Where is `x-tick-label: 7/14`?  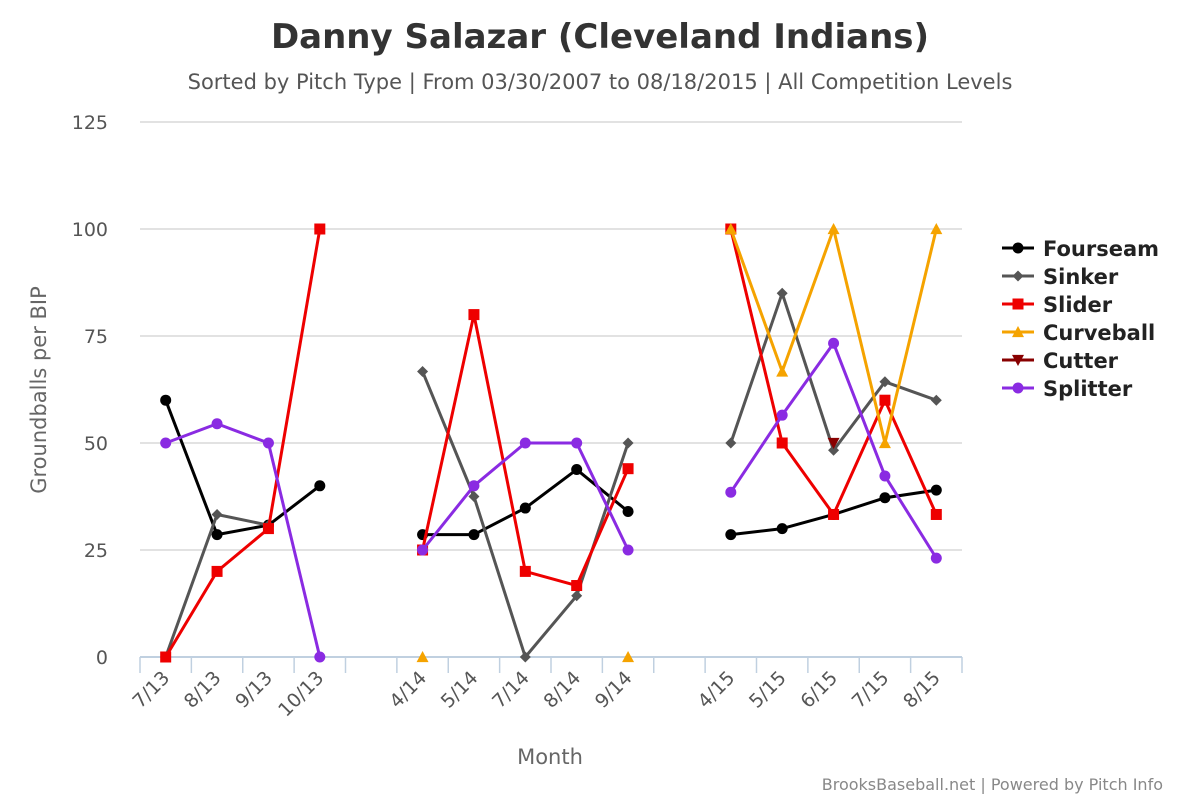
x-tick-label: 7/14 is located at coordinates (511, 690).